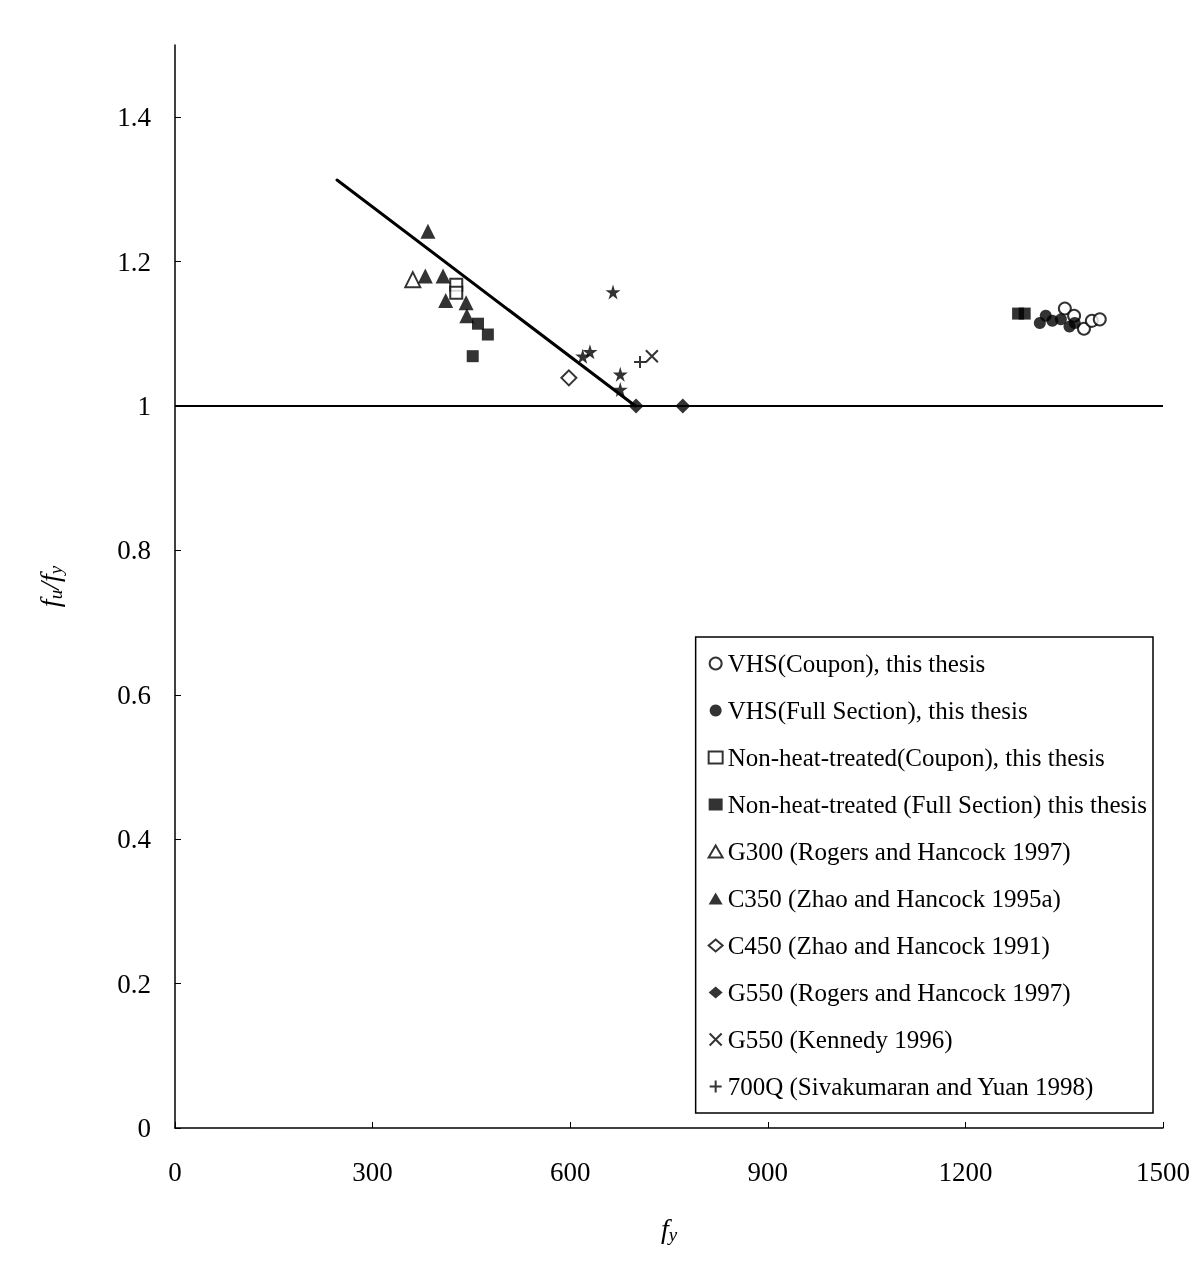 The height and width of the screenshot is (1273, 1201). I want to click on legend-label: G550 (Kennedy 1996), so click(840, 1040).